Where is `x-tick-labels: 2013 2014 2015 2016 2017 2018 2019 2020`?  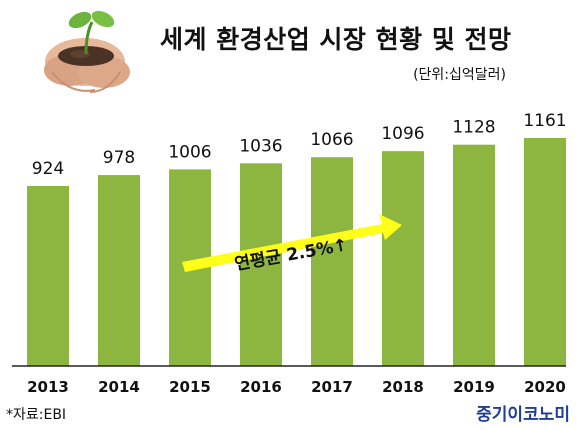
x-tick-labels: 2013 2014 2015 2016 2017 2018 2019 2020 is located at coordinates (296, 387).